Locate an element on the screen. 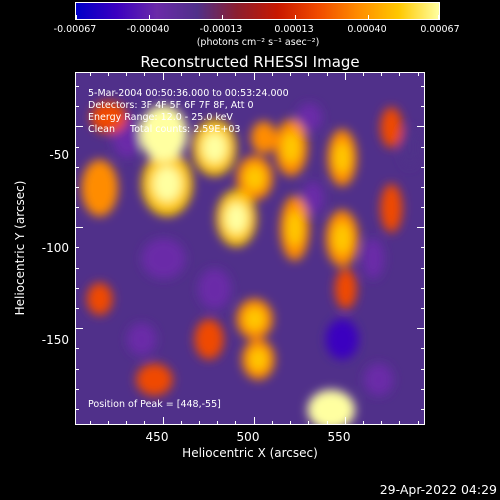  colorbar-label-2: -0.00040 is located at coordinates (148, 29).